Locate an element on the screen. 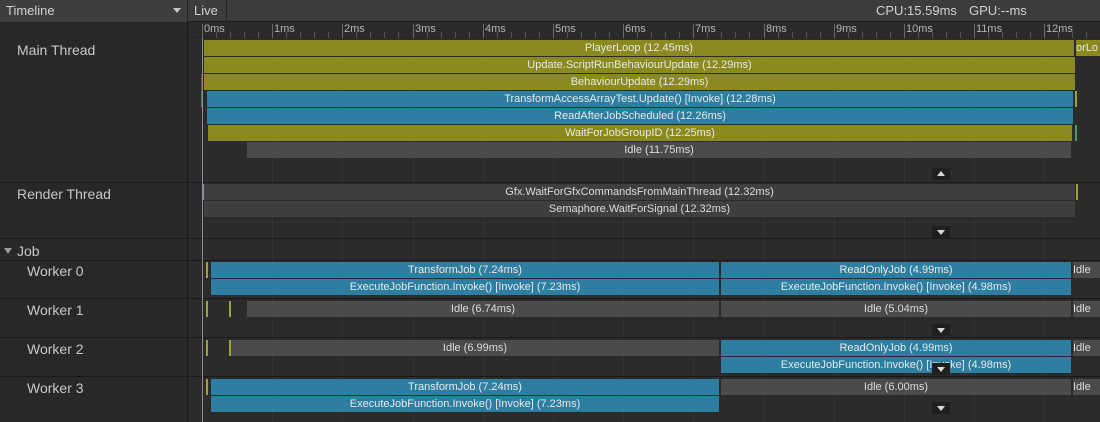 This screenshot has height=422, width=1100. frame-start-marker is located at coordinates (202, 230).